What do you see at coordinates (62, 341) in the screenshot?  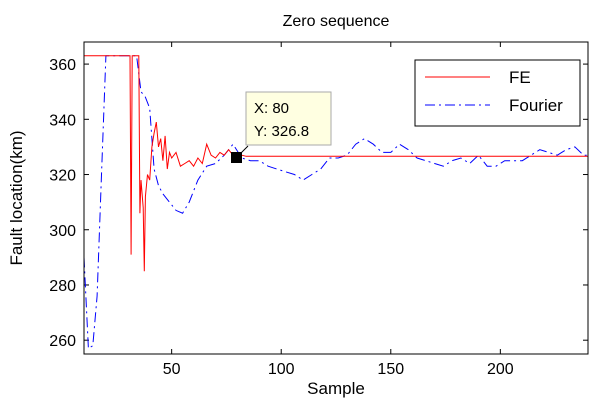 I see `y-tick-label: 260` at bounding box center [62, 341].